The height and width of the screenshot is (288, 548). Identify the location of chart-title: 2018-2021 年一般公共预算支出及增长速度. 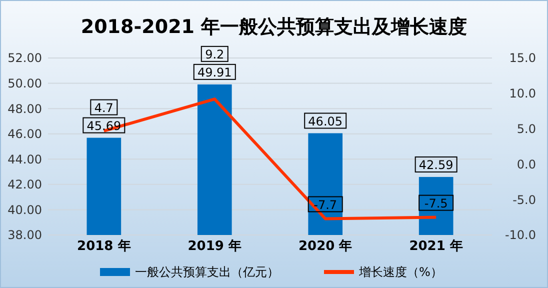
(274, 27).